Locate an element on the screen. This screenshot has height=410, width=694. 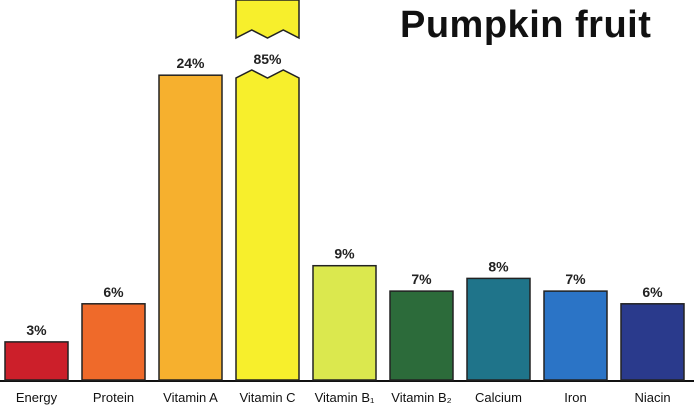
category-label-energy: Energy is located at coordinates (37, 397).